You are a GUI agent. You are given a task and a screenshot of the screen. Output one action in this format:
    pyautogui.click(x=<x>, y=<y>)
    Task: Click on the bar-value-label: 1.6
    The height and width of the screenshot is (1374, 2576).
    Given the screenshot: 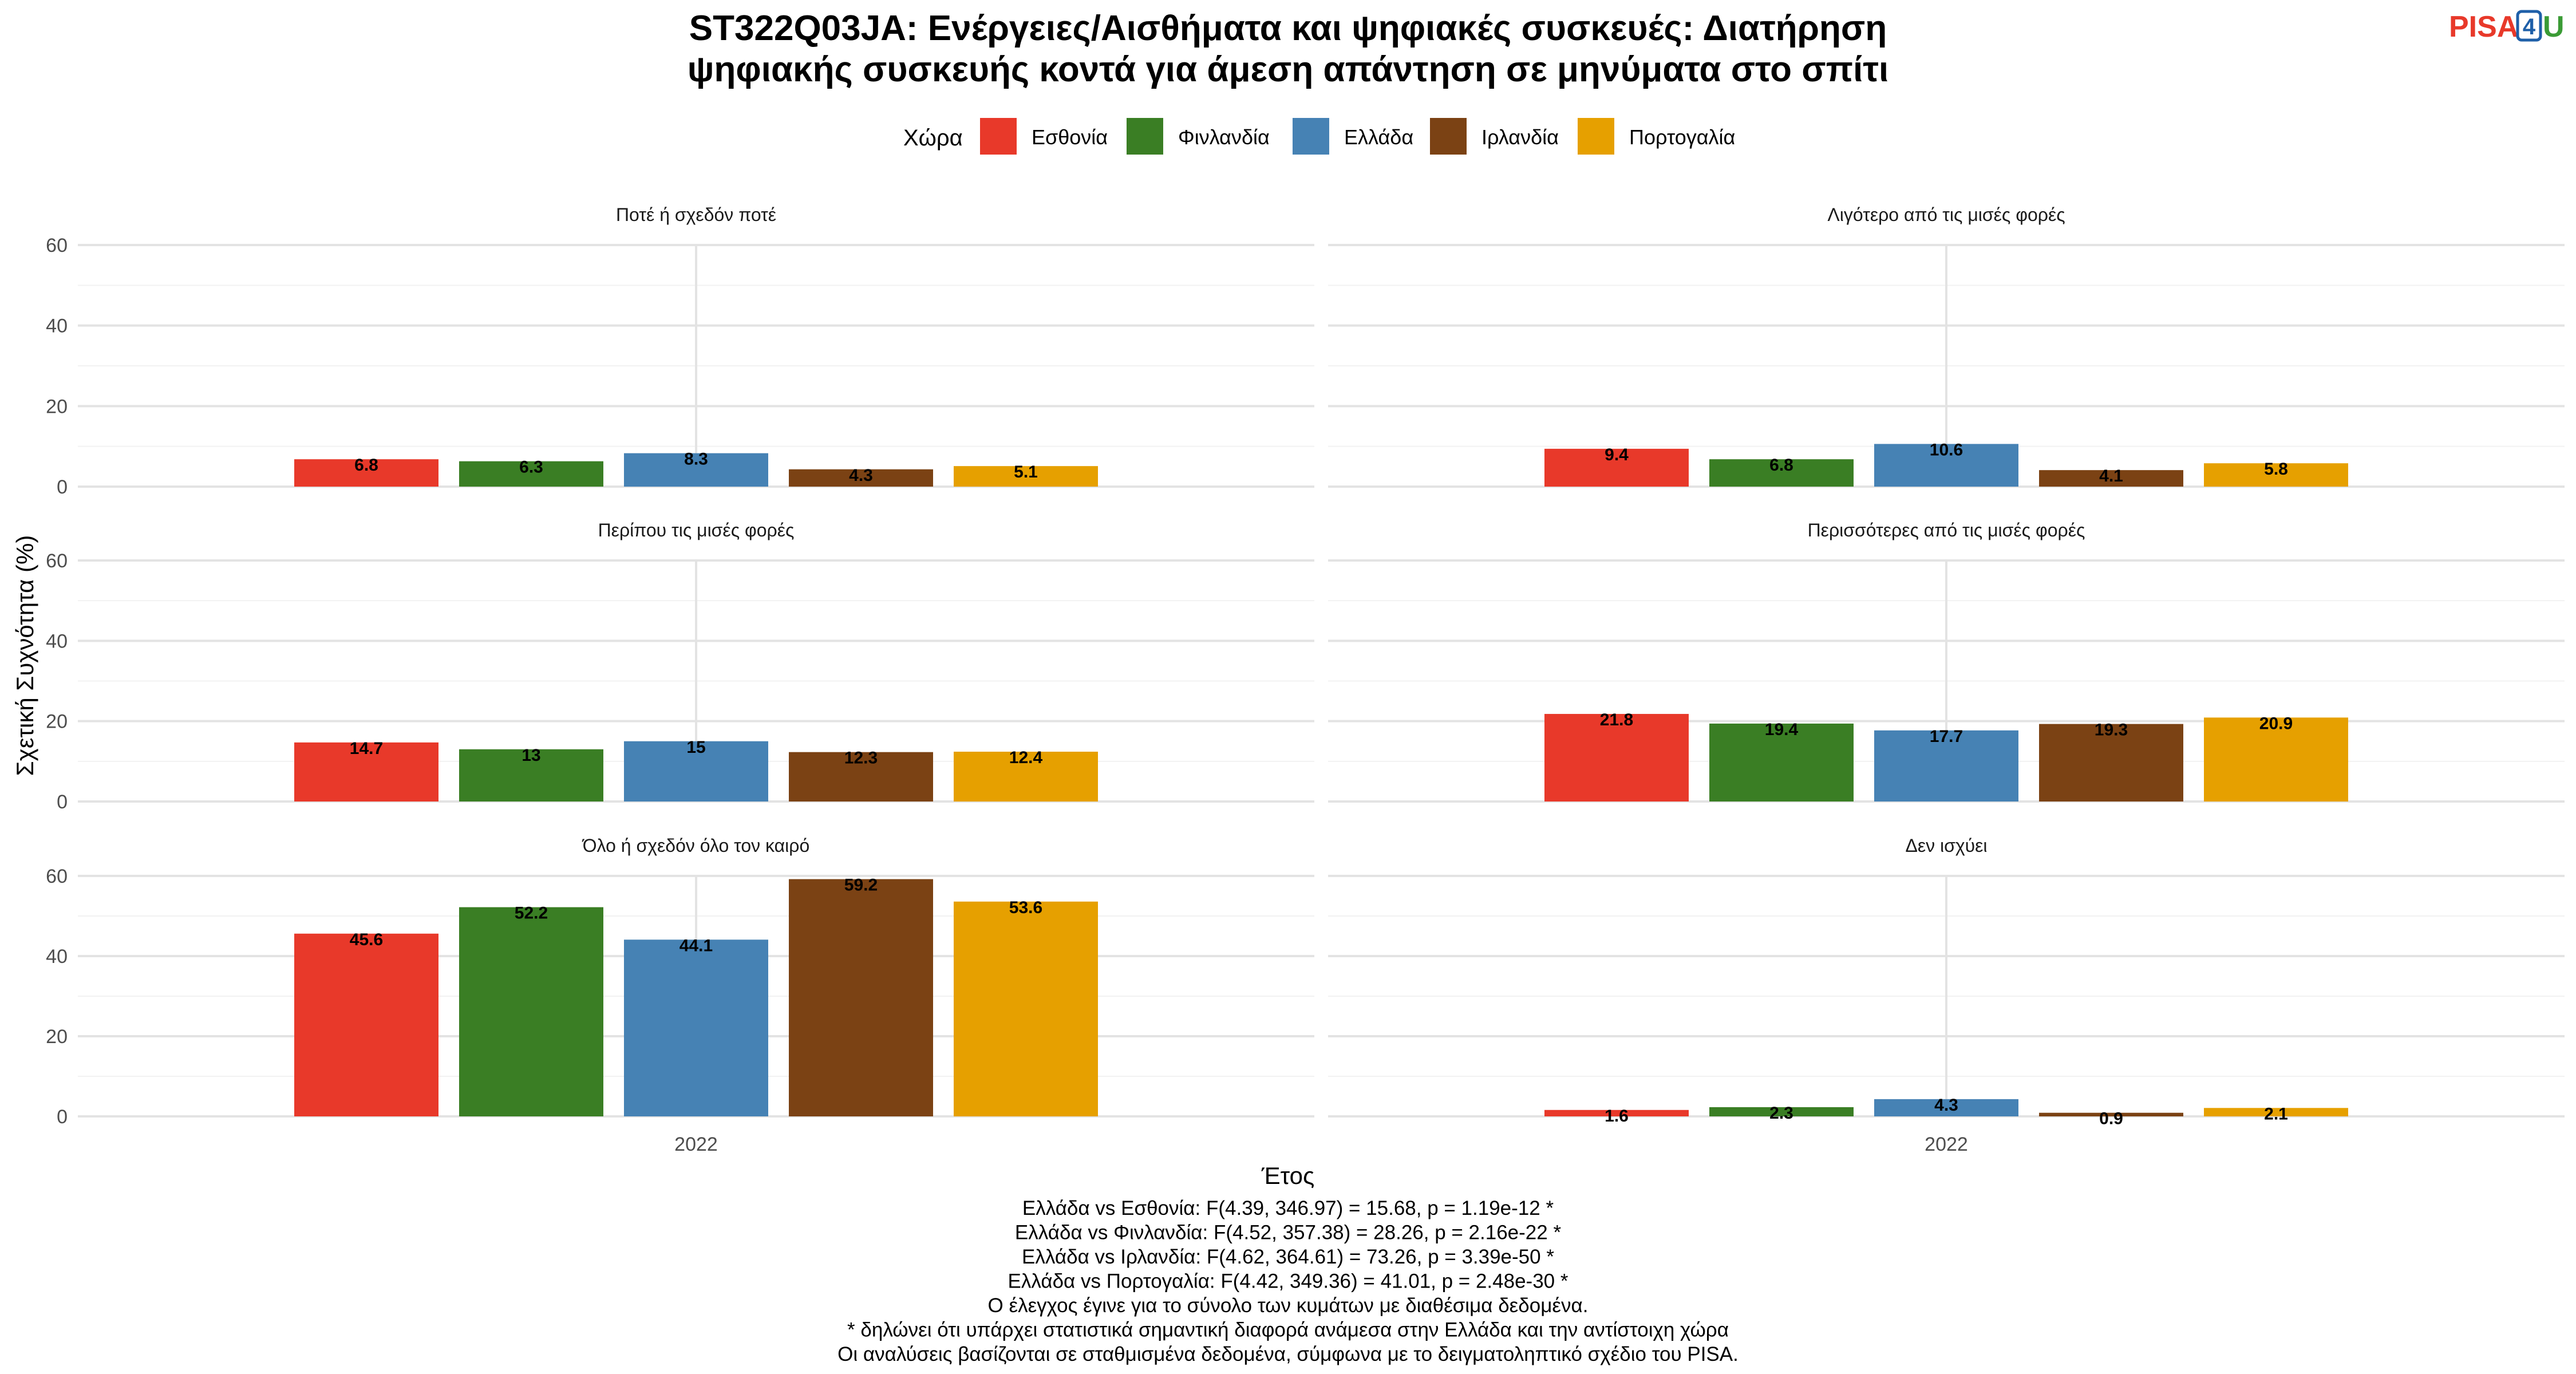 What is the action you would take?
    pyautogui.click(x=1617, y=1116)
    